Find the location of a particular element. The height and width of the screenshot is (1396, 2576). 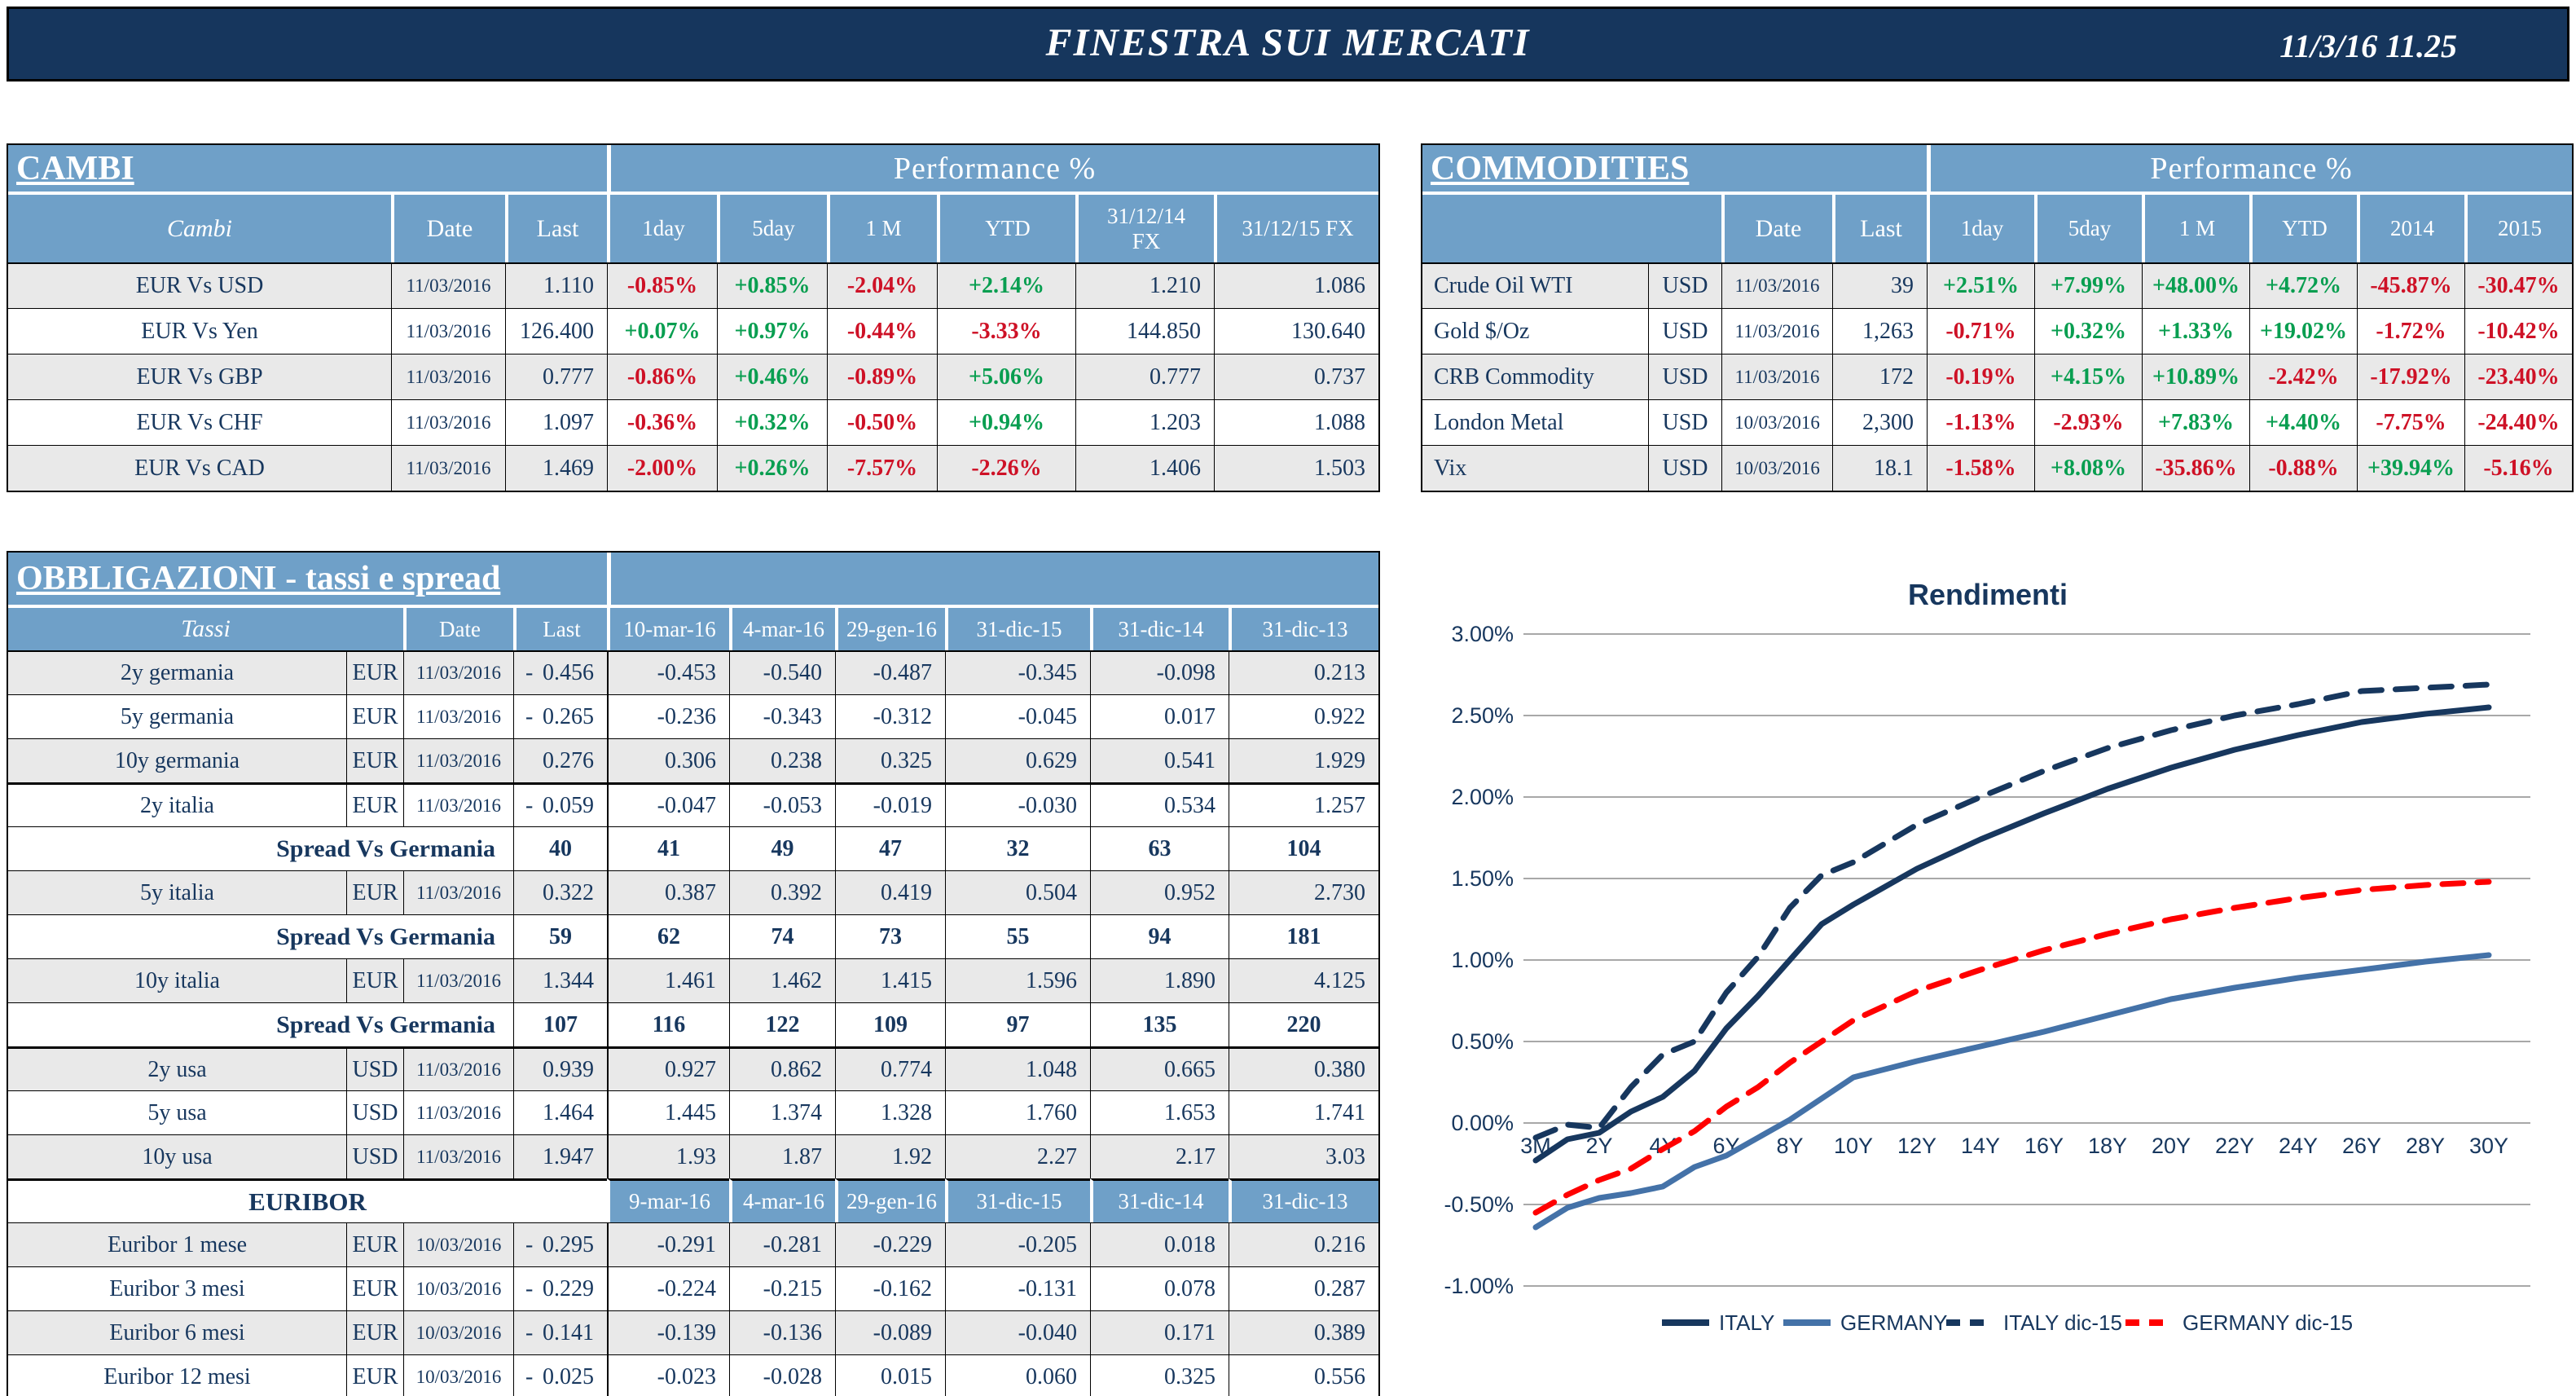

row-last: -0.265 is located at coordinates (560, 716).